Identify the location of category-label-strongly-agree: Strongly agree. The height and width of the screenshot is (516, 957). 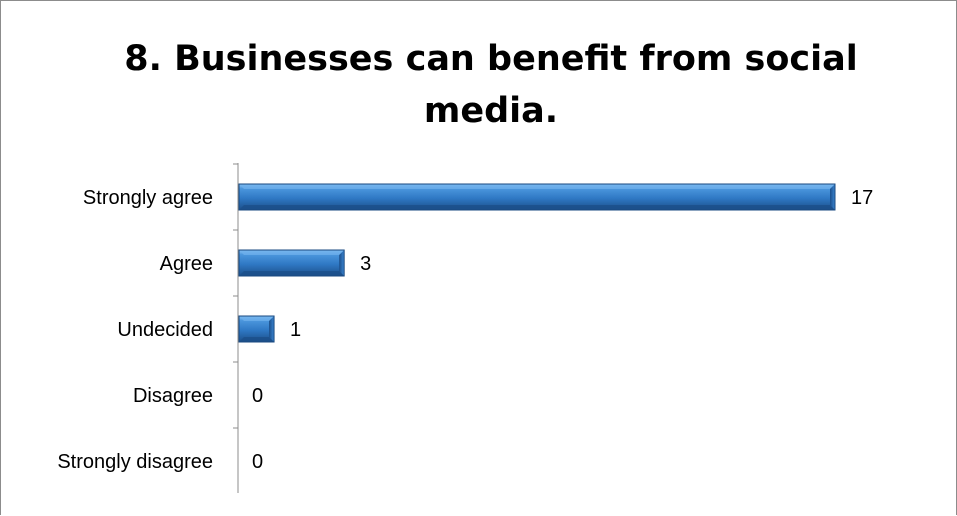
(148, 198).